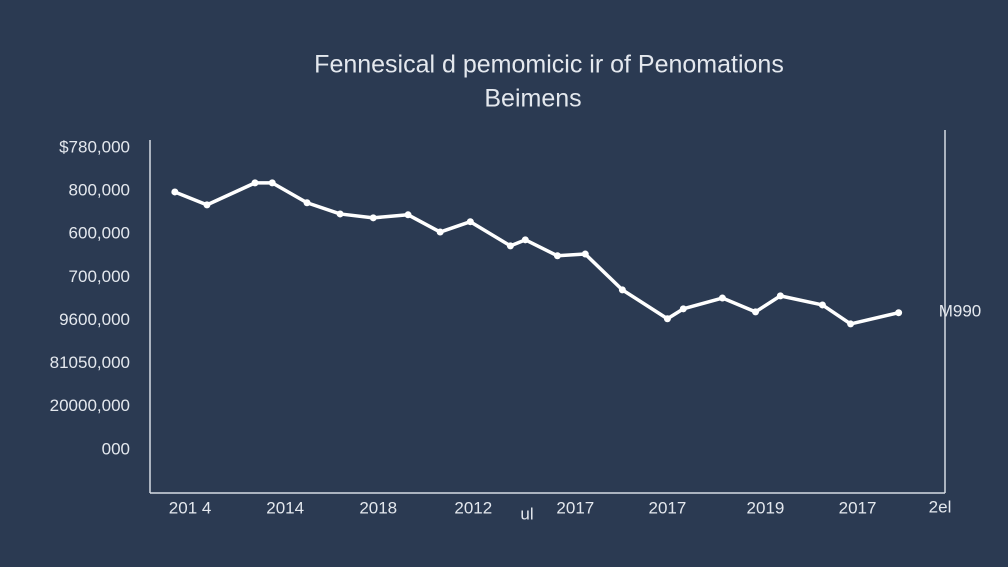  I want to click on x-tick-label: 2014, so click(285, 507).